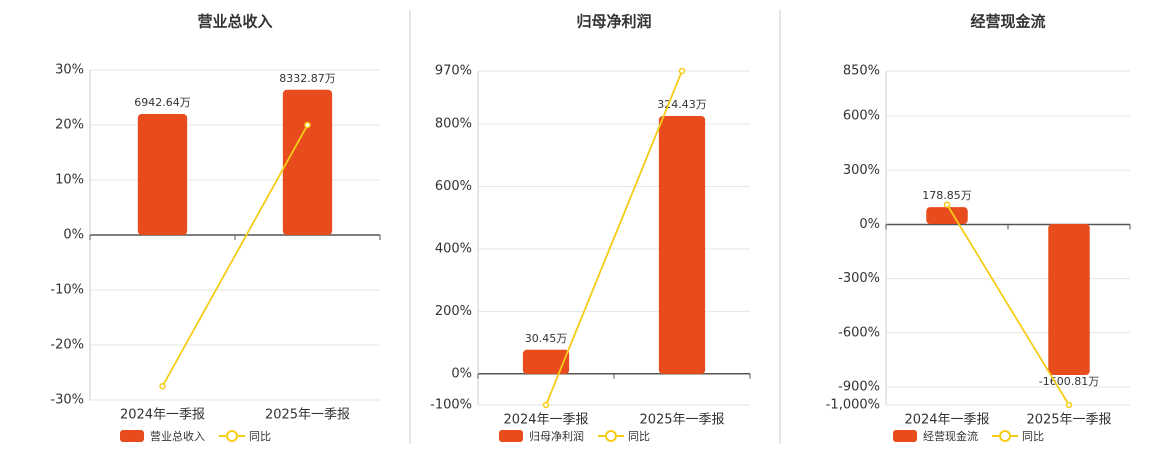 The width and height of the screenshot is (1160, 450). I want to click on value-label: 178.85万, so click(947, 195).